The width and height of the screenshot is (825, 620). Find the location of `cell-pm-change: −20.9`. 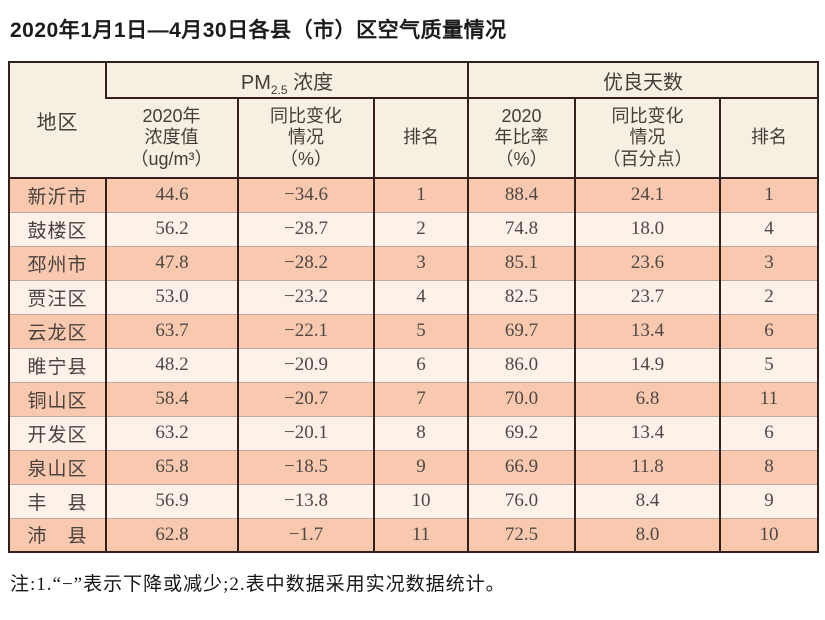

cell-pm-change: −20.9 is located at coordinates (305, 364).